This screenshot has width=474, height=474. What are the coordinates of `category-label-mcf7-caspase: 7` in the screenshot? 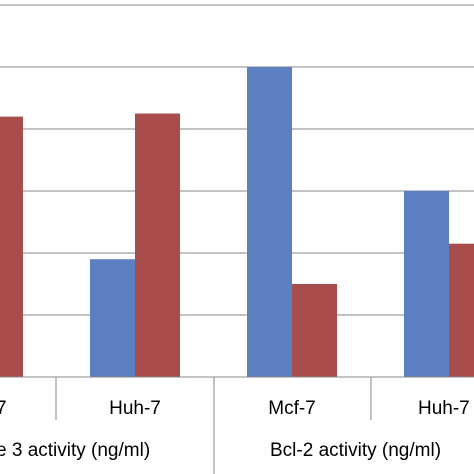 It's located at (3, 408).